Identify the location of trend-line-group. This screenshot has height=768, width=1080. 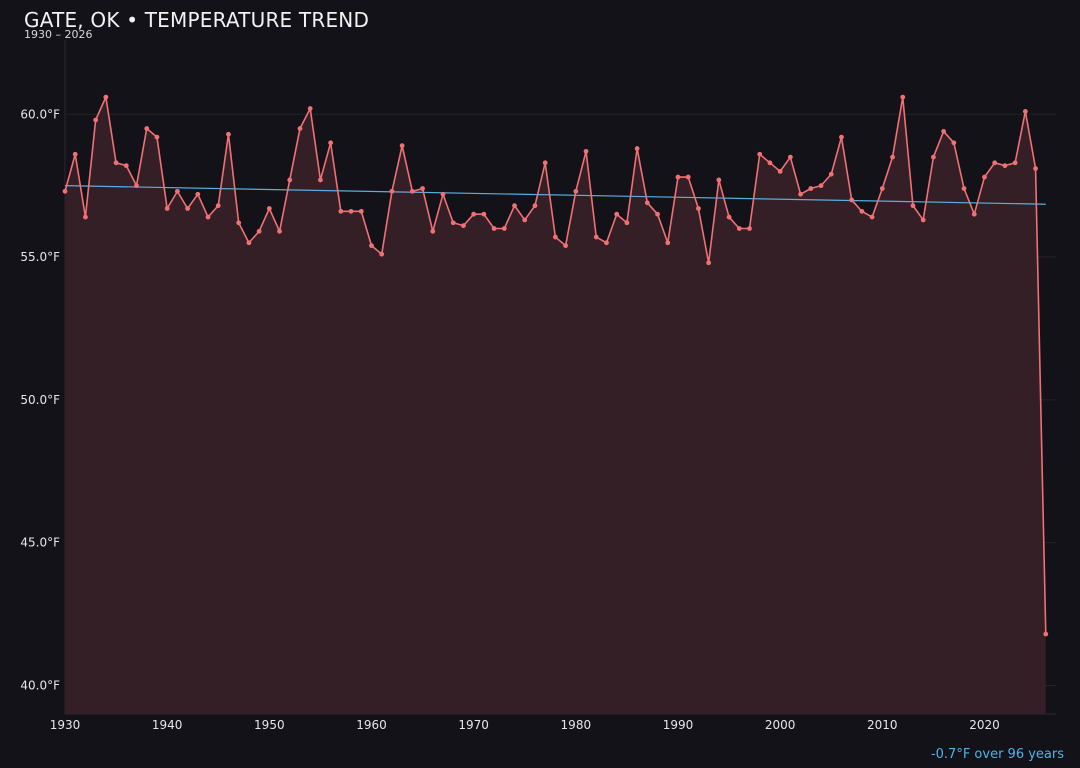
(555, 195).